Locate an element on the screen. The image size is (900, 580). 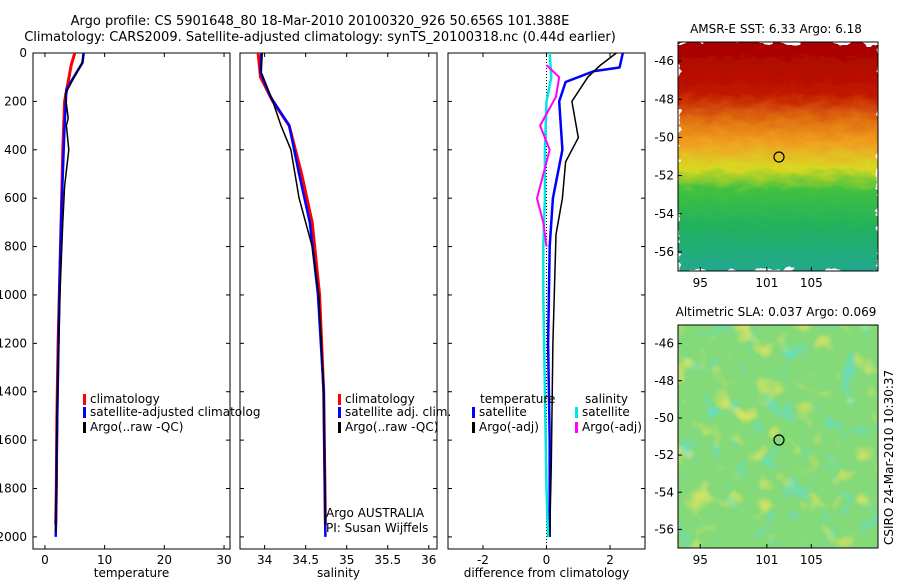
sla-lon-label: 105 is located at coordinates (811, 560).